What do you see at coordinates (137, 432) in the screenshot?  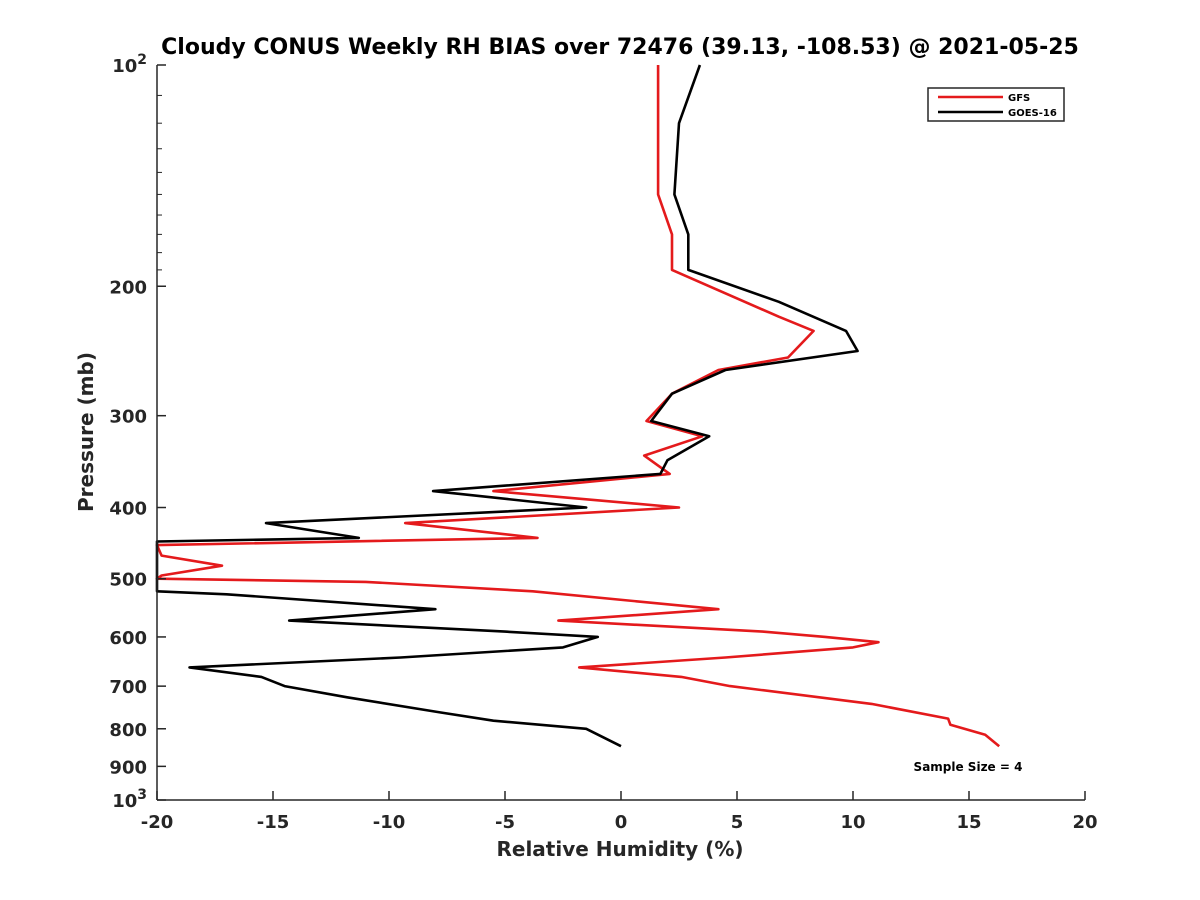 I see `y-axis: 10² 200 300 400 500 600 700 800 900 10³` at bounding box center [137, 432].